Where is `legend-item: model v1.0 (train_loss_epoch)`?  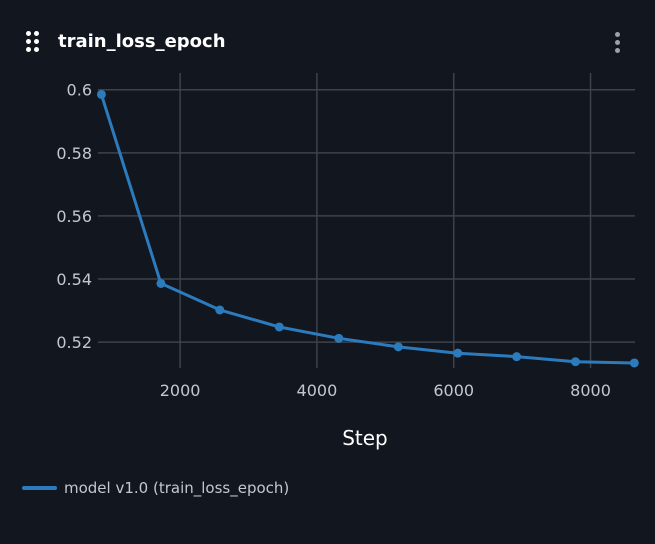
legend-item: model v1.0 (train_loss_epoch) is located at coordinates (155, 488).